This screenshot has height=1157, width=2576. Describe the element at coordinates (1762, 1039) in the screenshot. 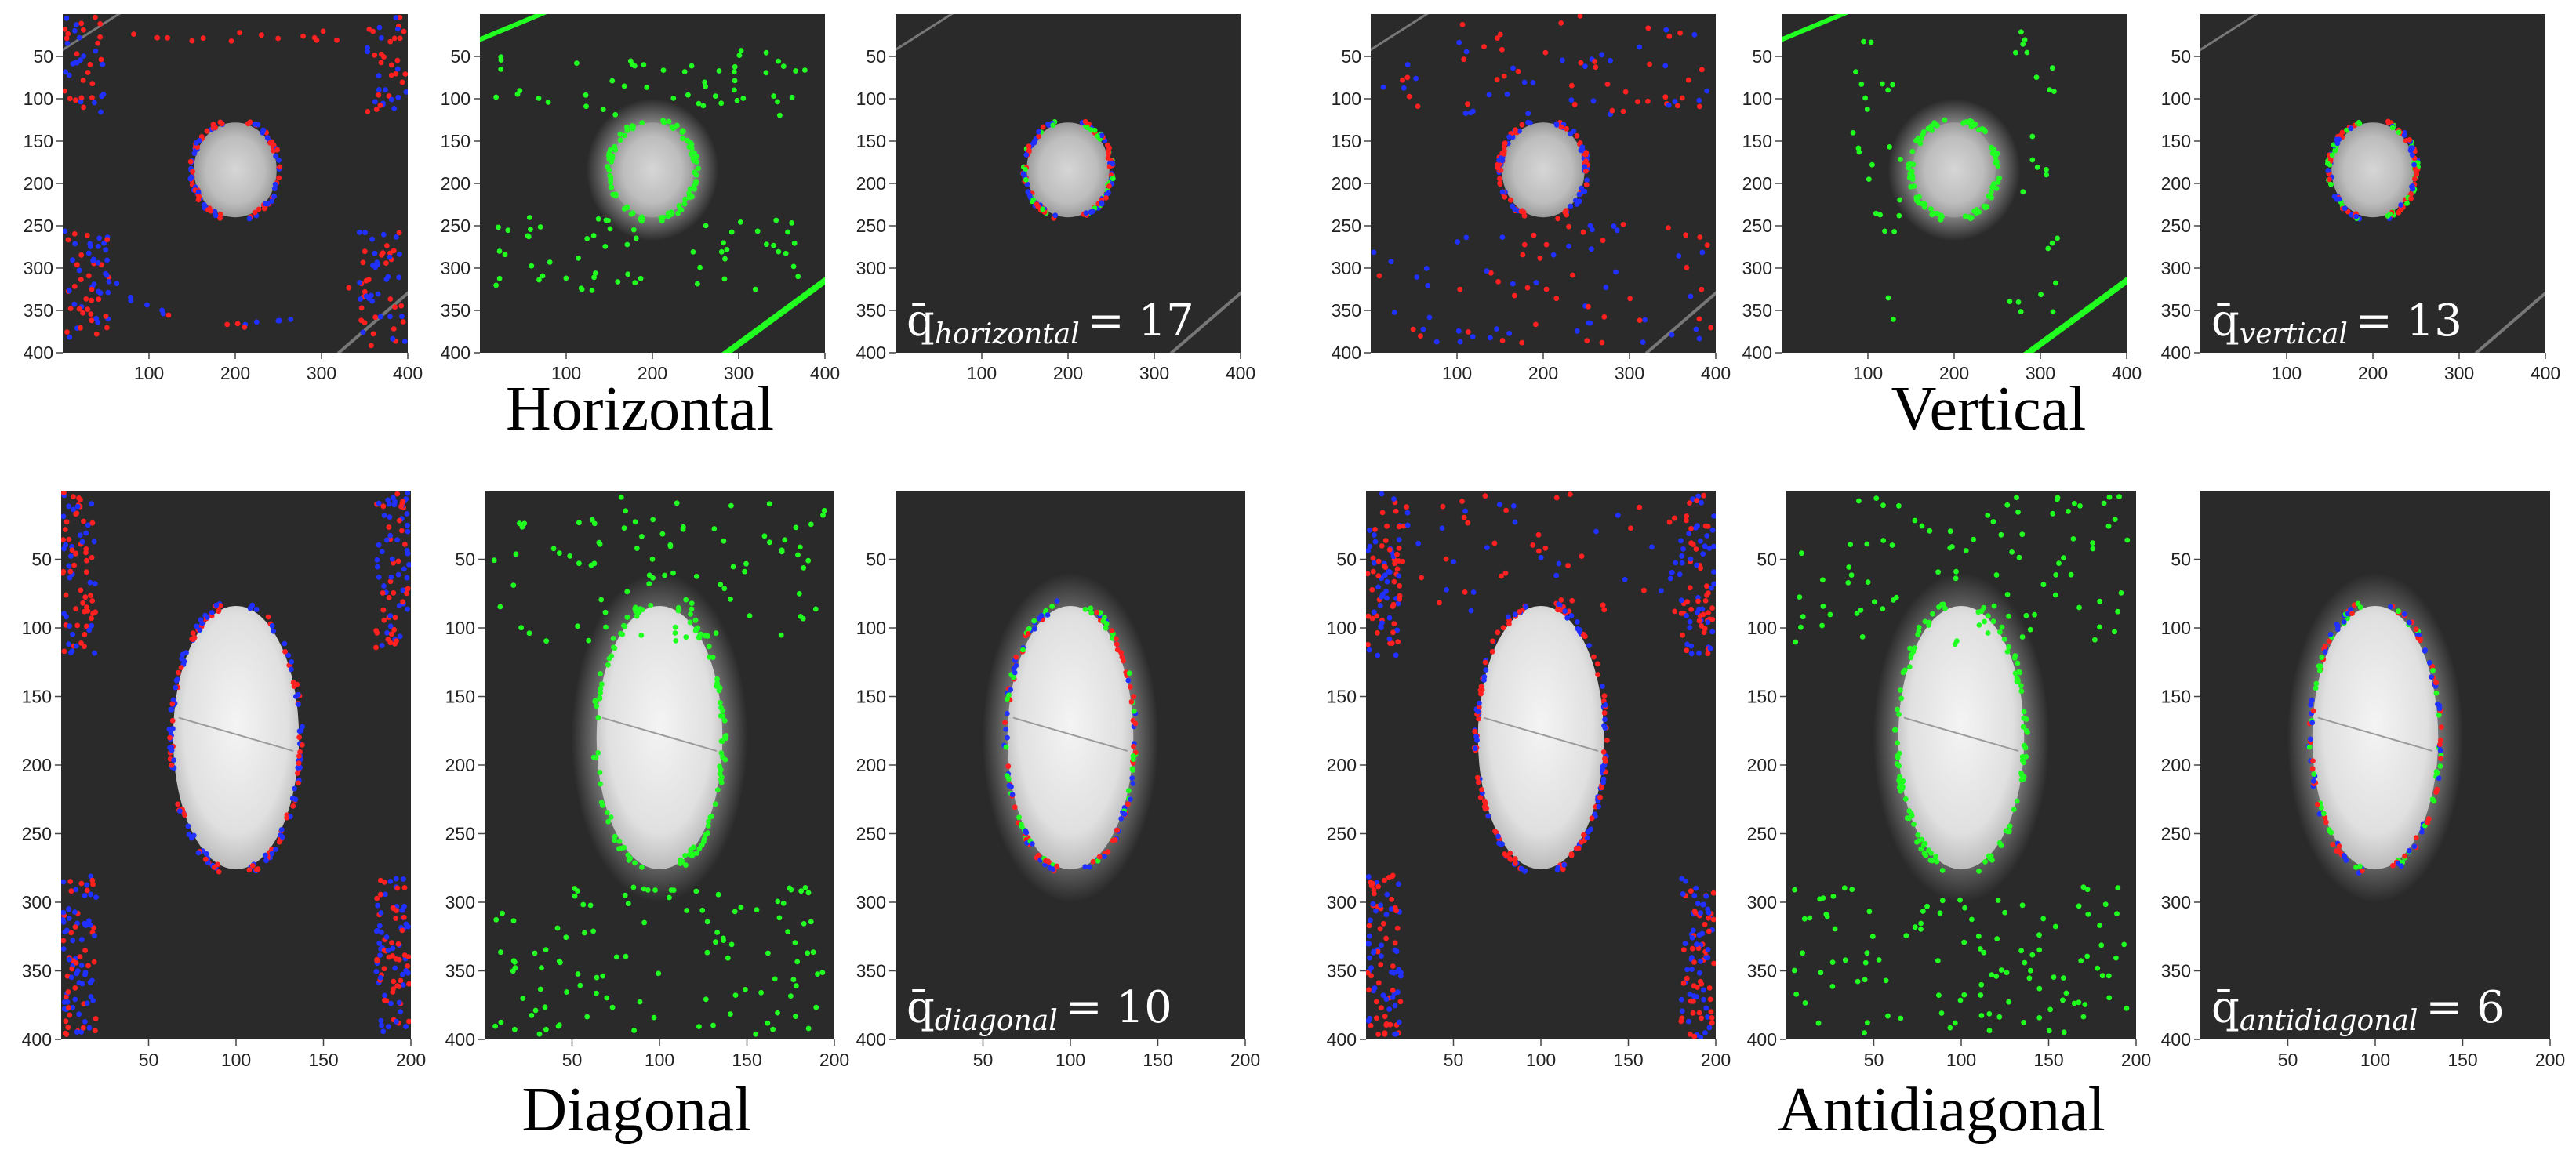

I see `y-tick-label: 400` at that location.